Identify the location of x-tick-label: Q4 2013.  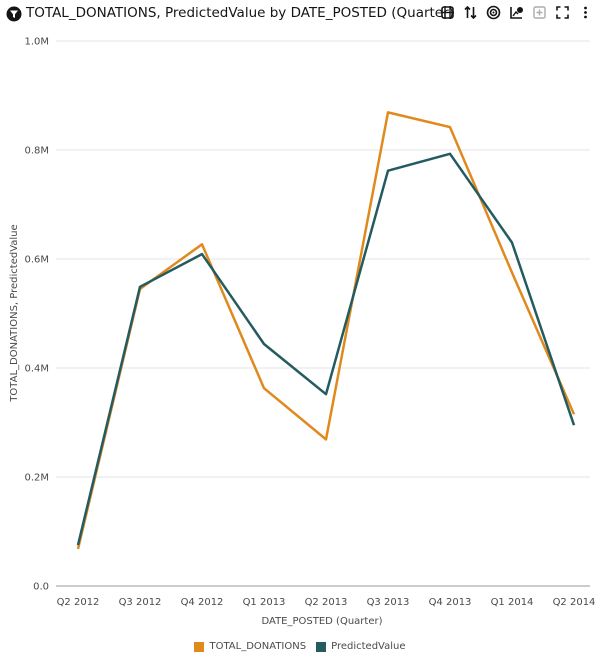
(450, 602).